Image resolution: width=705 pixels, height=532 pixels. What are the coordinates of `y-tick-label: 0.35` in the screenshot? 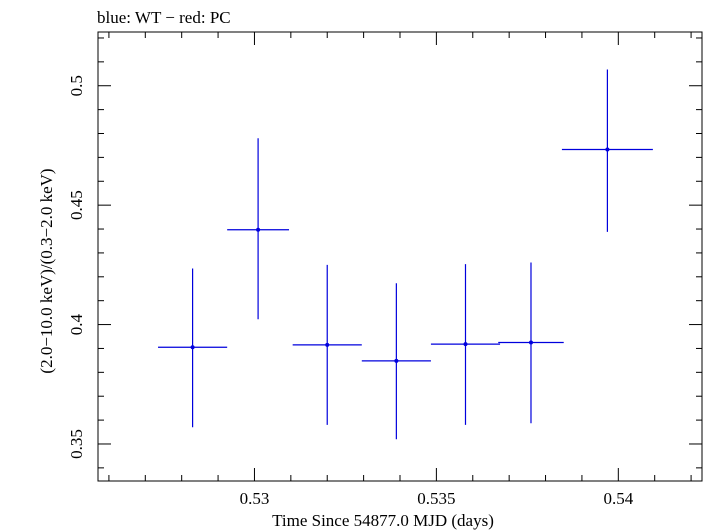 It's located at (76, 444).